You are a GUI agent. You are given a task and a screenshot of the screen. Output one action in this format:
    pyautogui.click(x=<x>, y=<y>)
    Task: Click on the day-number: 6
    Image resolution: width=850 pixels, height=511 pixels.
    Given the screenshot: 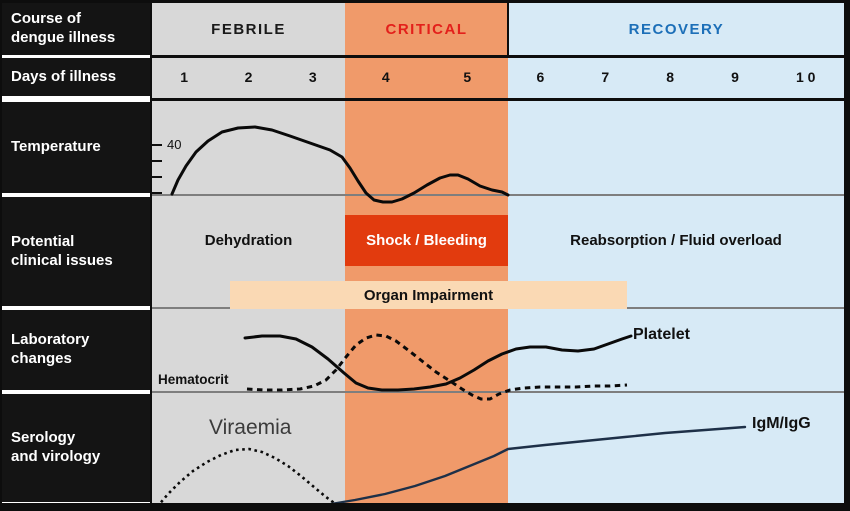 What is the action you would take?
    pyautogui.click(x=540, y=77)
    